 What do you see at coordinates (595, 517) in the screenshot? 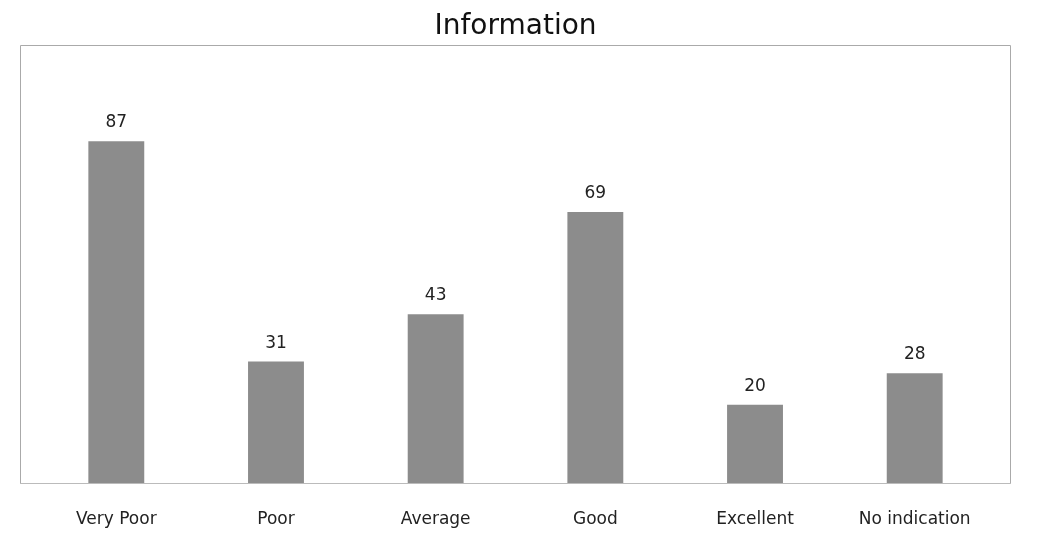
I see `x-tick-label: Good` at bounding box center [595, 517].